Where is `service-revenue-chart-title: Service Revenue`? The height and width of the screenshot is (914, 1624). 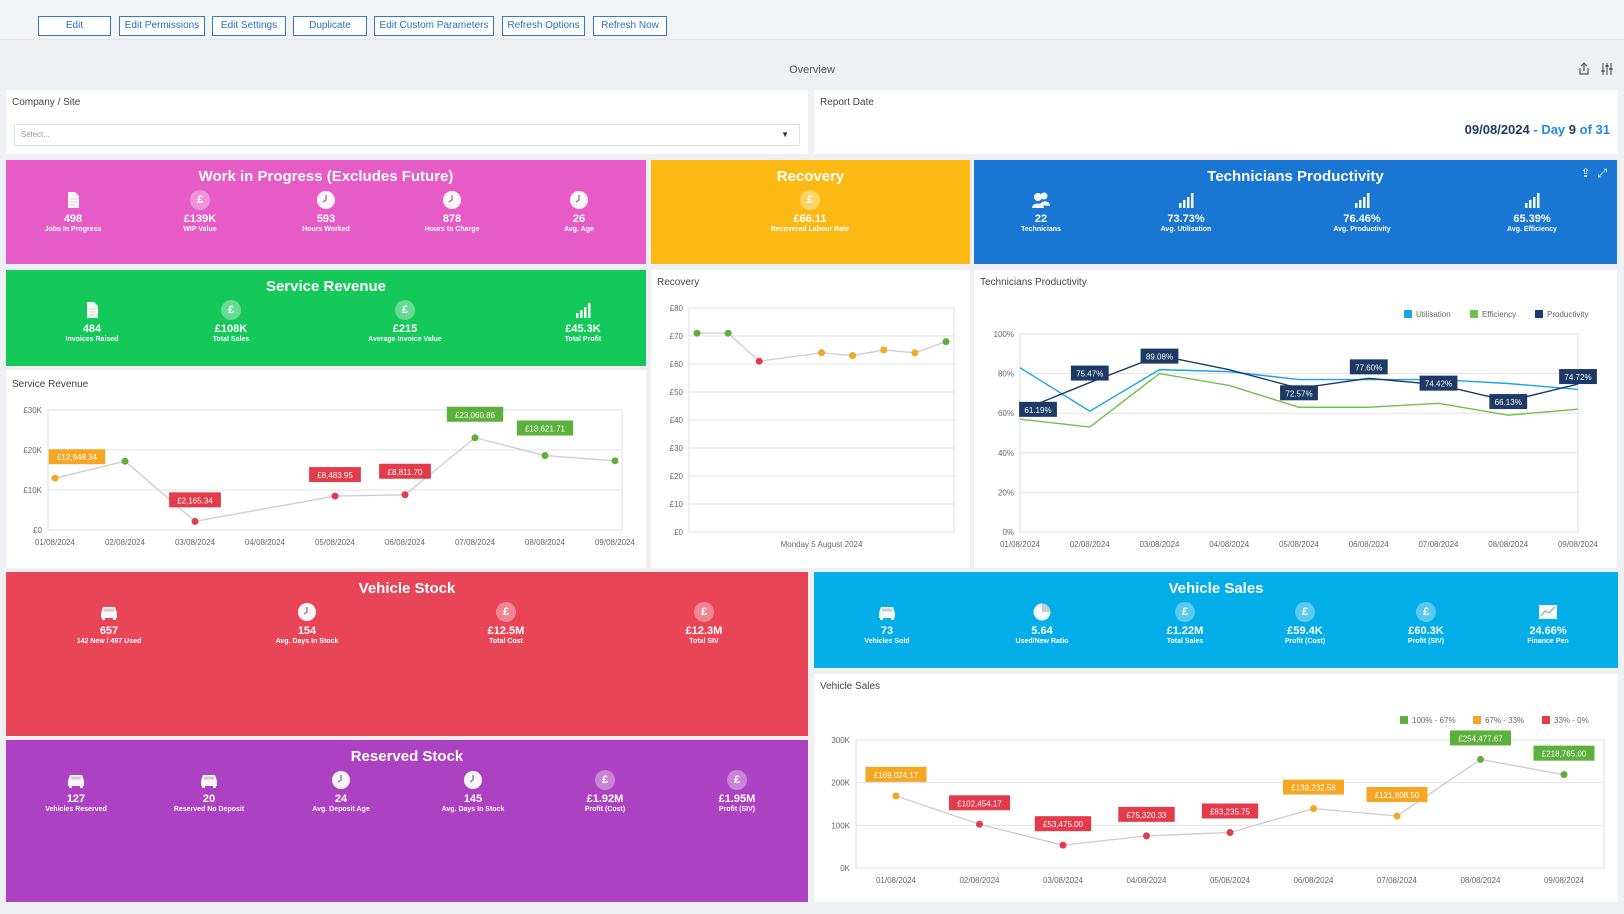
service-revenue-chart-title: Service Revenue is located at coordinates (50, 384).